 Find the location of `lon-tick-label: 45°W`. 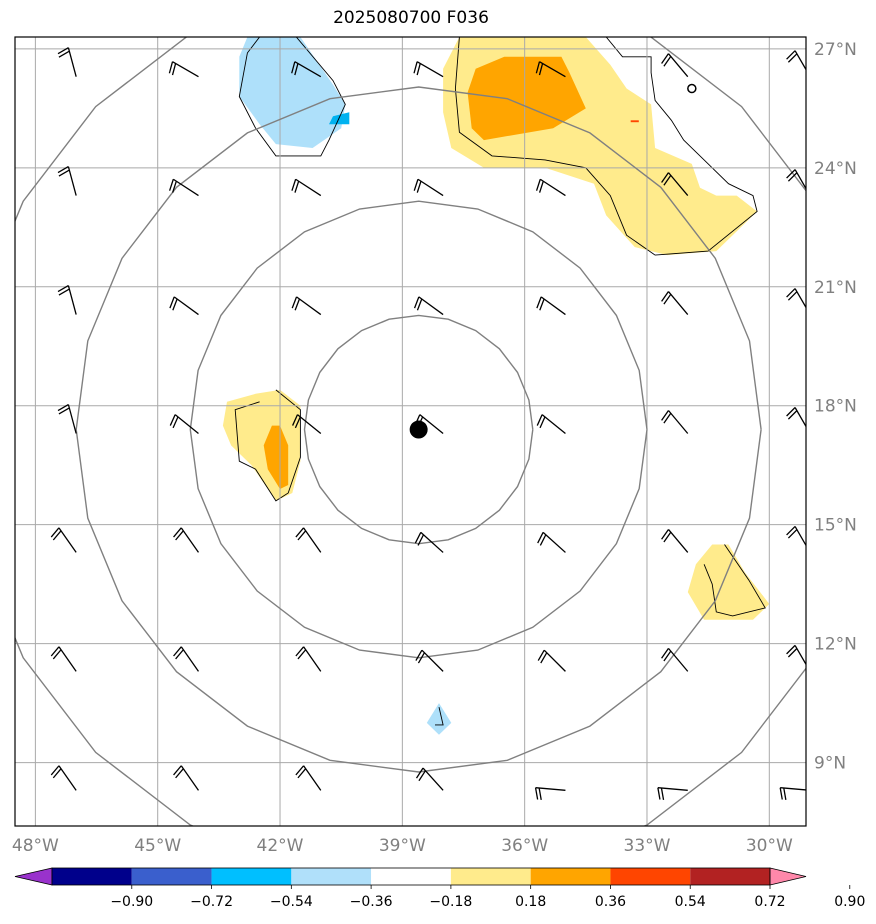

lon-tick-label: 45°W is located at coordinates (157, 846).